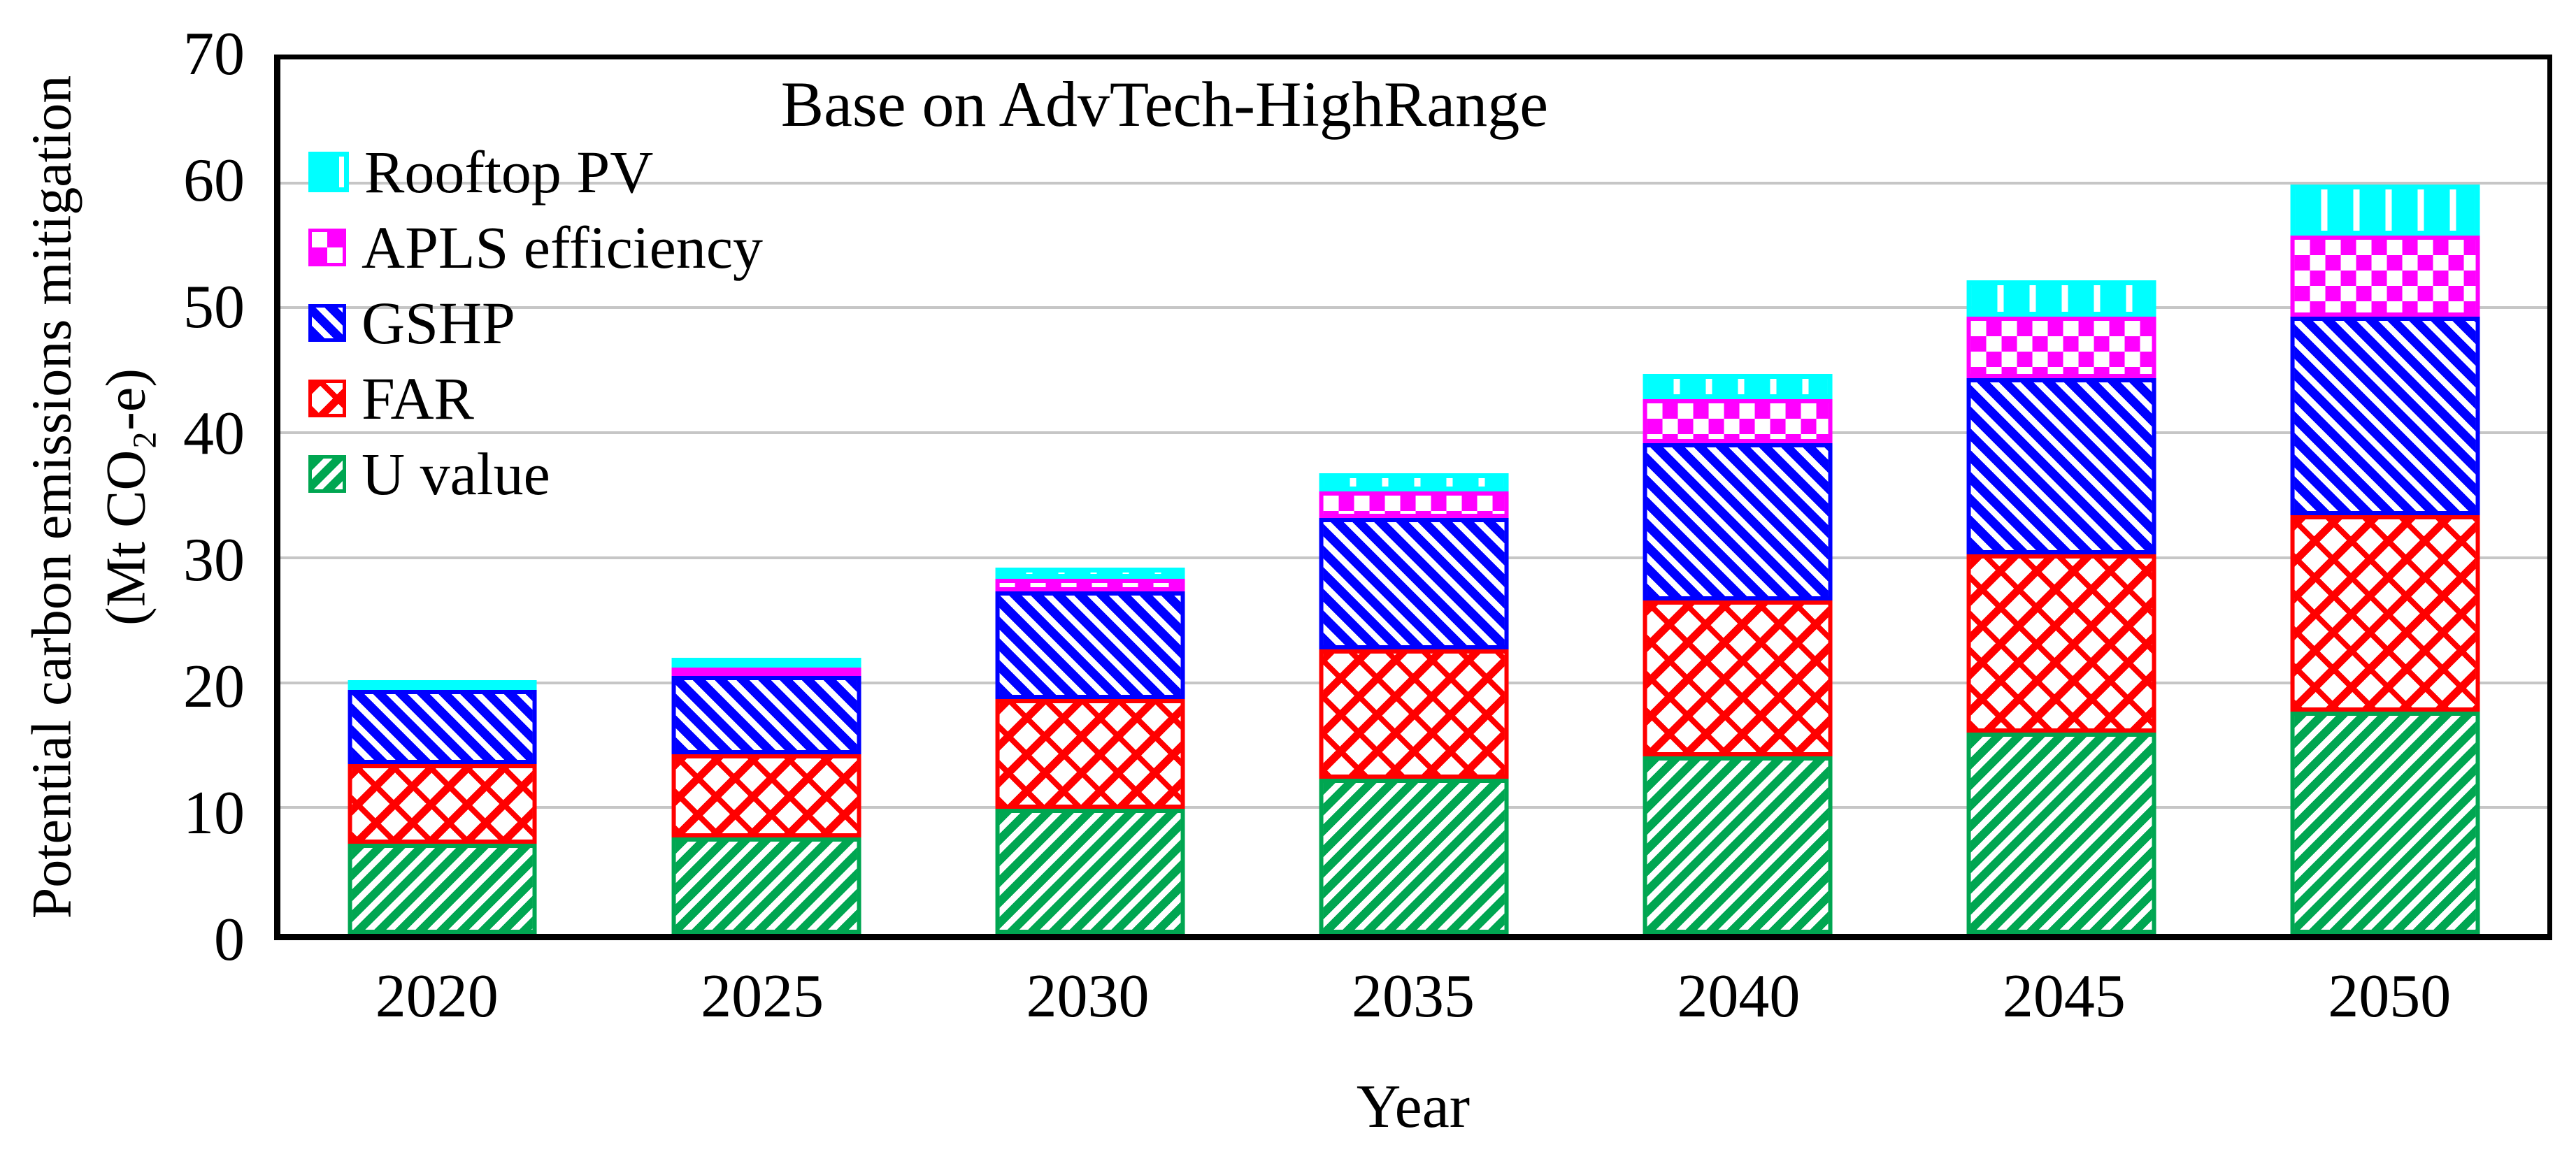  Describe the element at coordinates (214, 181) in the screenshot. I see `y-tick-label-60: 60` at that location.